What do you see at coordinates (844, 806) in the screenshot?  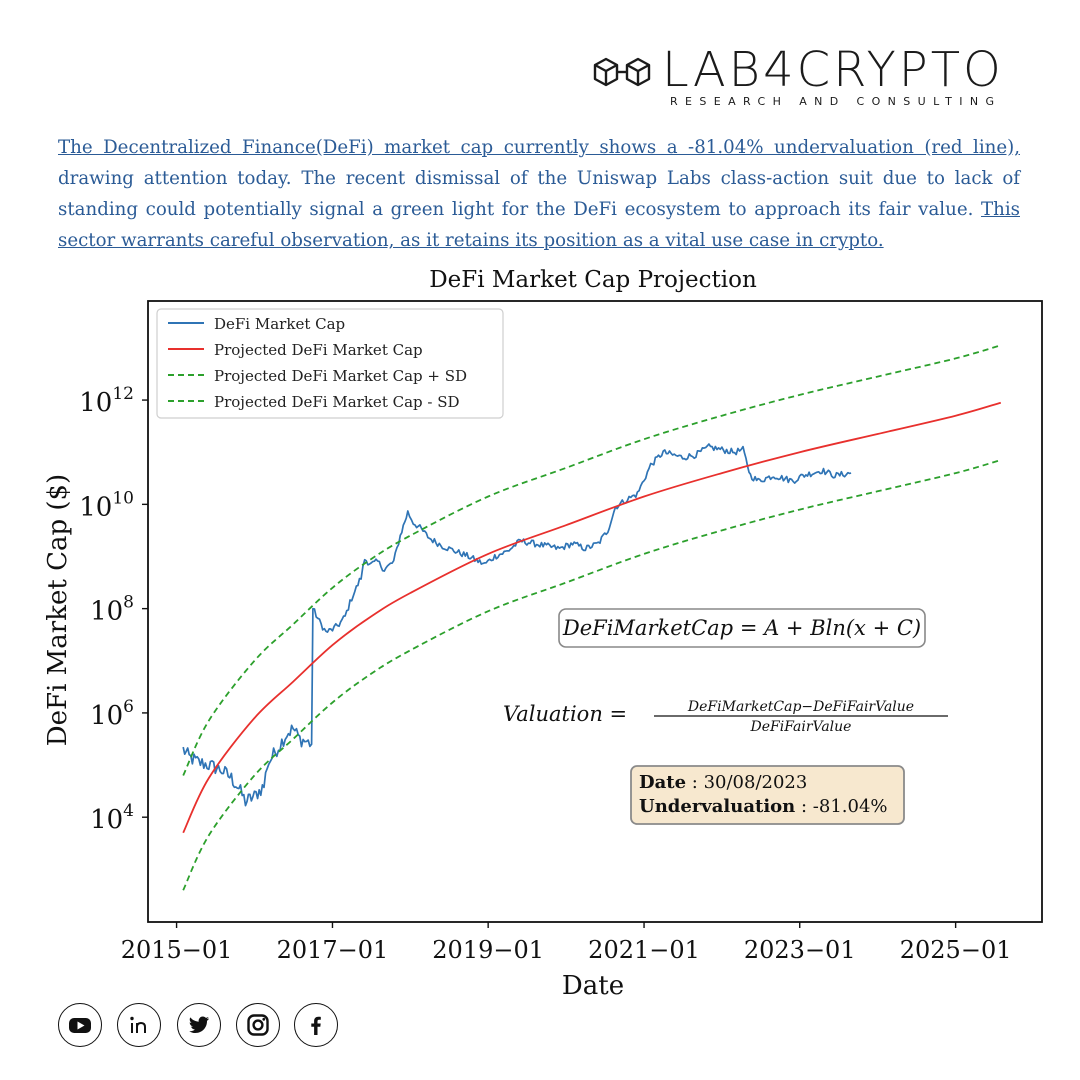 I see `info-undervaluation-value: : -81.04%` at bounding box center [844, 806].